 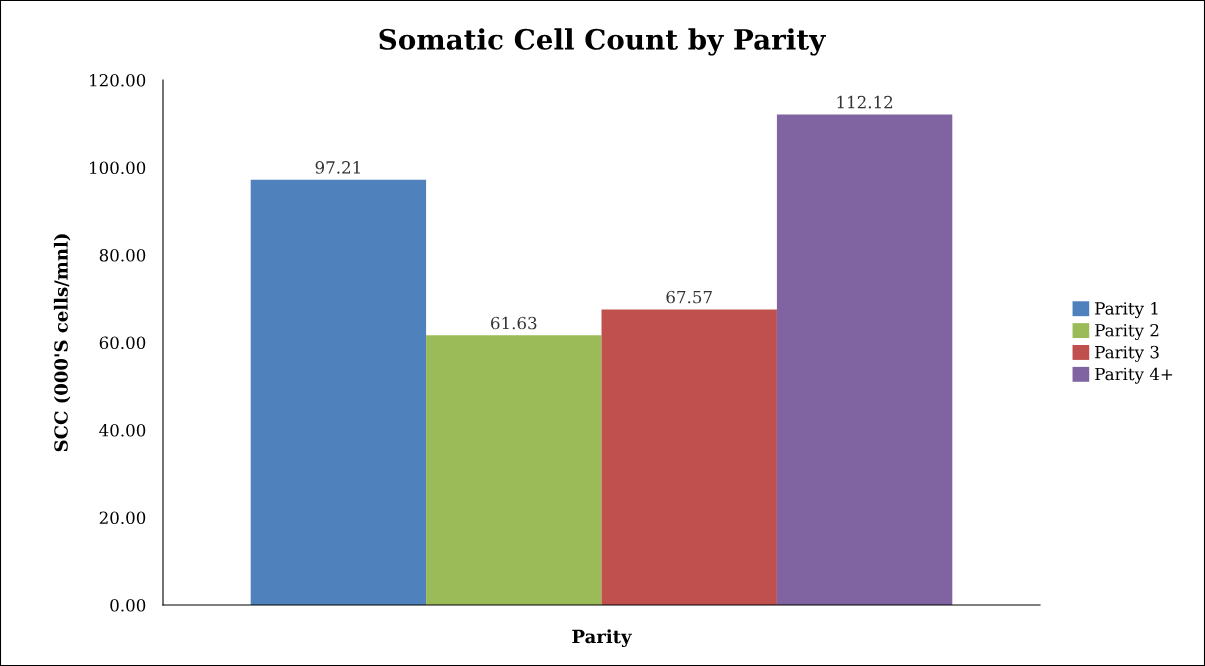 I want to click on legend-label: Parity 4+, so click(x=1134, y=375).